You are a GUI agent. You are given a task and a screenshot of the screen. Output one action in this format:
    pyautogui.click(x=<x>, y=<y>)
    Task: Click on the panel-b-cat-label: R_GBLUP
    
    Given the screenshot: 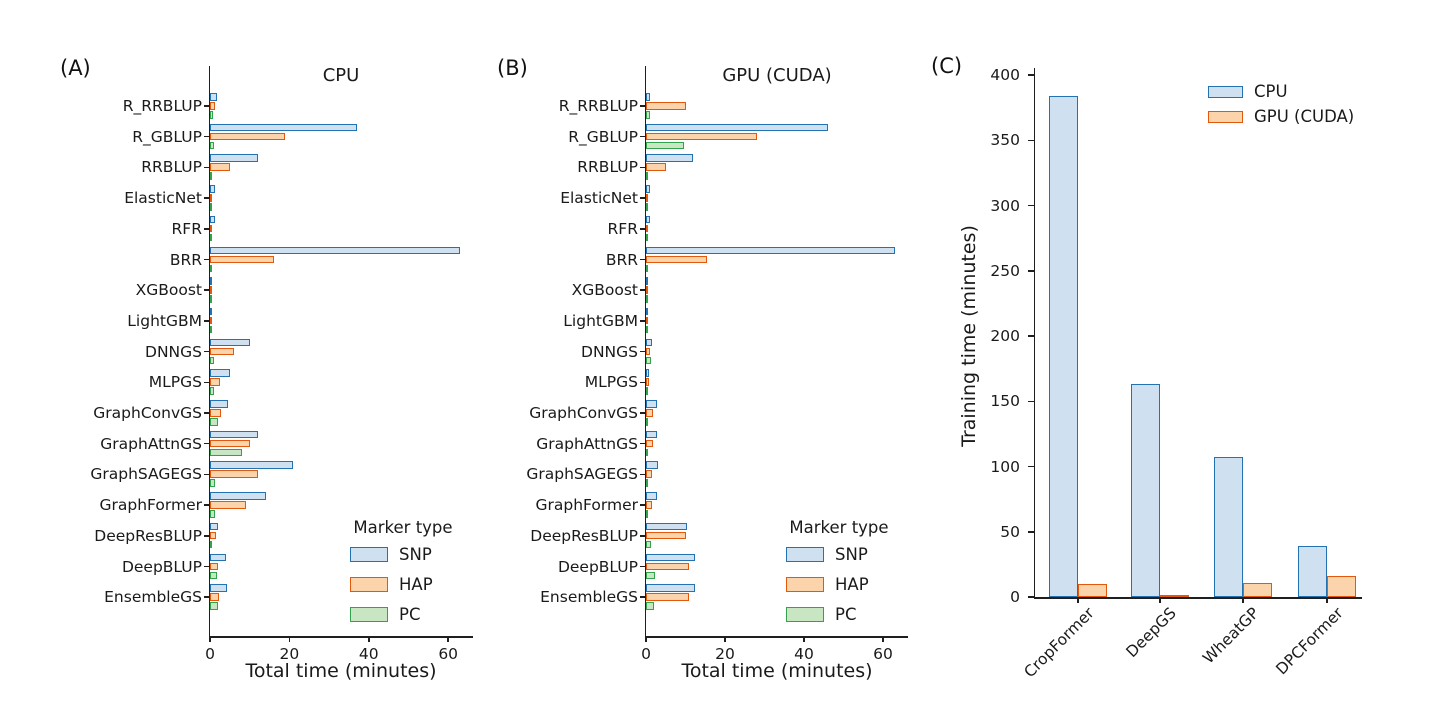 What is the action you would take?
    pyautogui.click(x=603, y=136)
    